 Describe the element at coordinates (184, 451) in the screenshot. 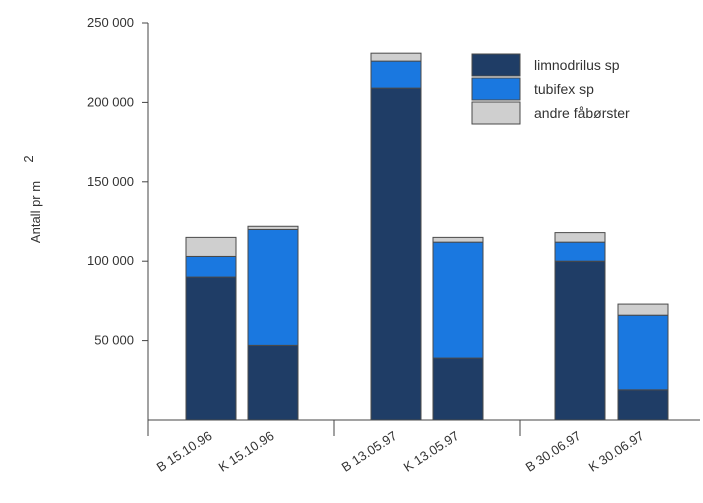

I see `x-tick-label: B 15.10.96` at that location.